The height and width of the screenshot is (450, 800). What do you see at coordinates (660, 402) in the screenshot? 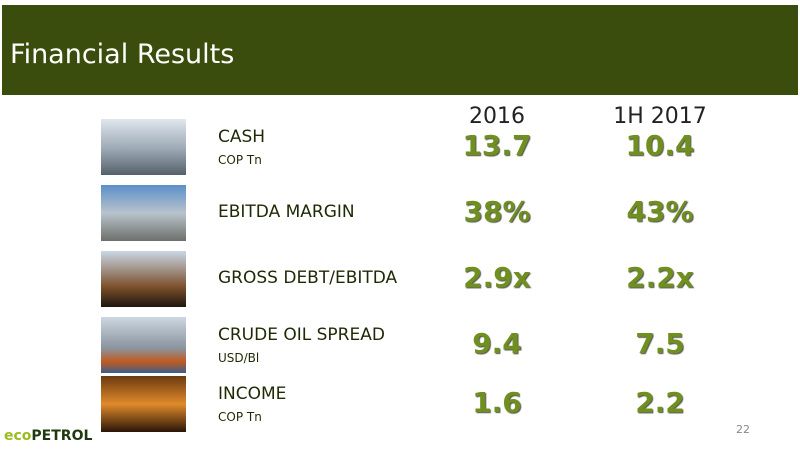
I see `value-cell: 2.2` at bounding box center [660, 402].